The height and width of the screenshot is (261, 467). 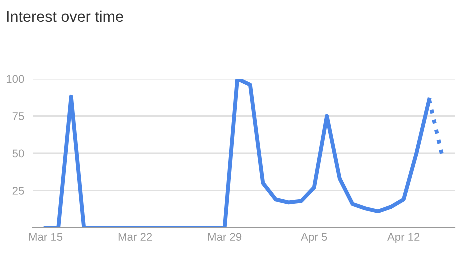 I want to click on x-tick-label: Mar 15, so click(x=46, y=237).